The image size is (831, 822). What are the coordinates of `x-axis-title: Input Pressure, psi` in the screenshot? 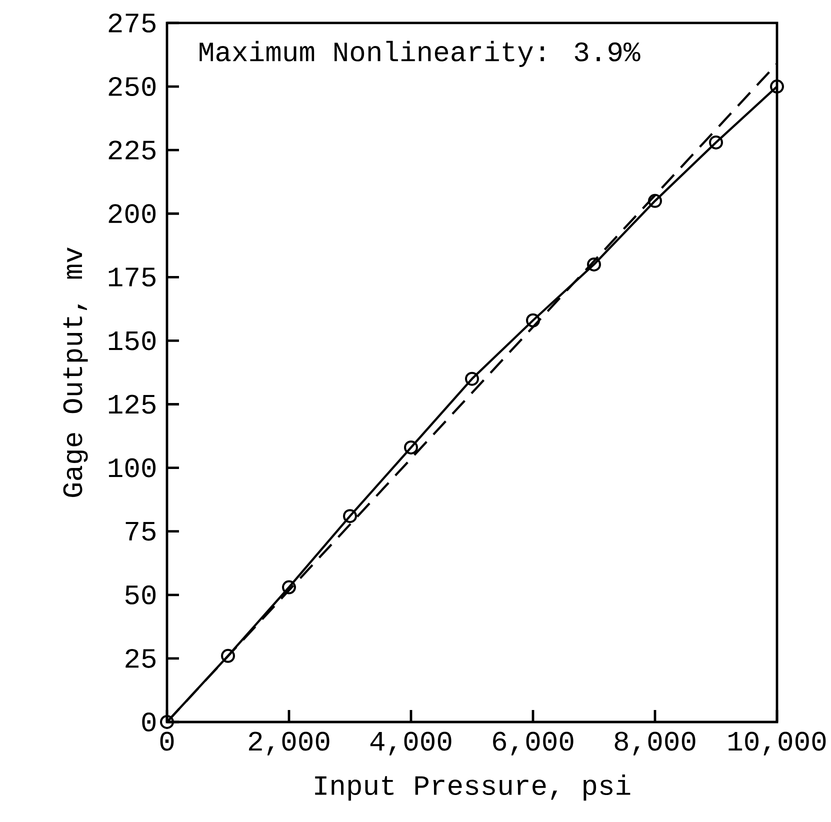 It's located at (472, 787).